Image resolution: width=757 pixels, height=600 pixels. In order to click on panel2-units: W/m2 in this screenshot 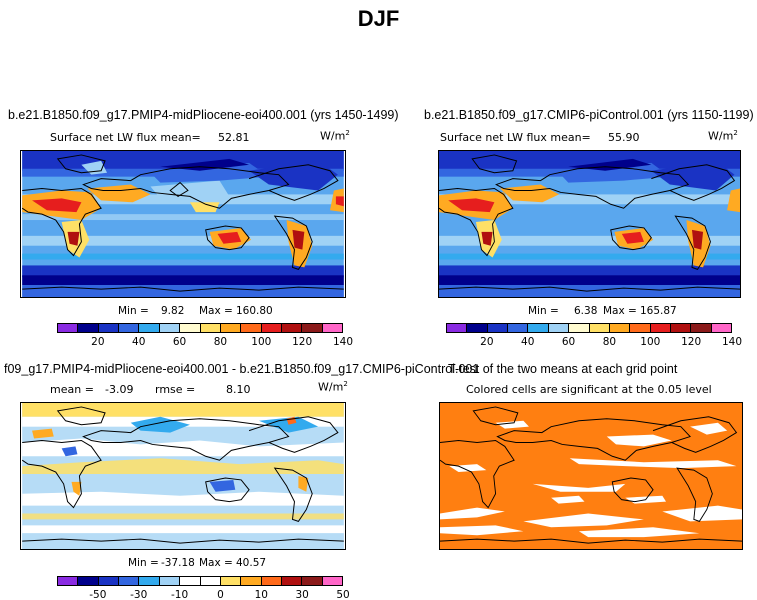, I will do `click(723, 136)`.